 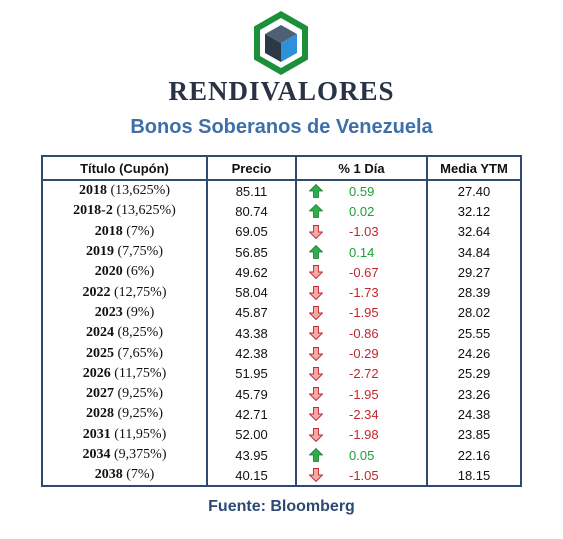 What do you see at coordinates (100, 394) in the screenshot?
I see `bond-year: 2027` at bounding box center [100, 394].